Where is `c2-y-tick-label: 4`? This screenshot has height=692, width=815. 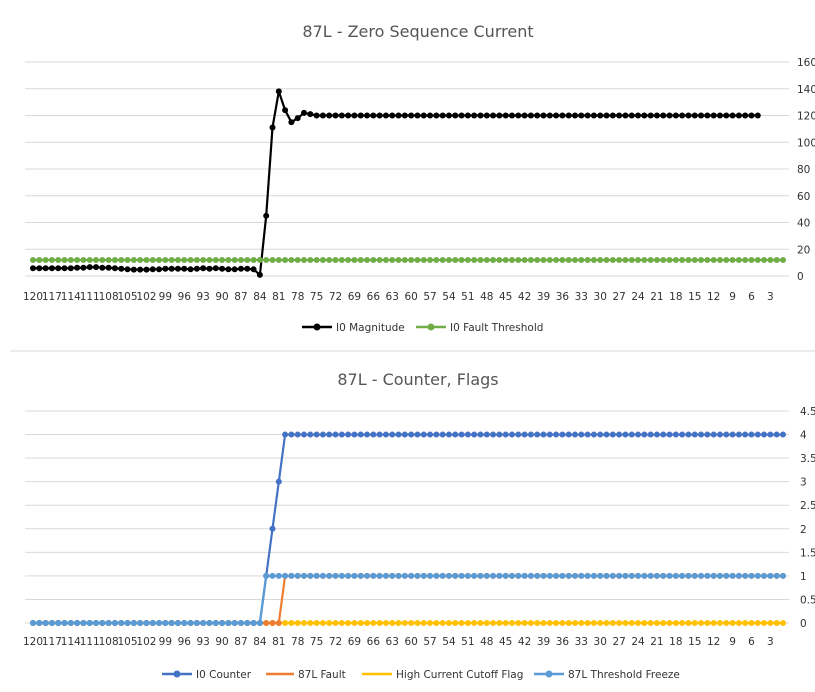
c2-y-tick-label: 4 is located at coordinates (803, 436).